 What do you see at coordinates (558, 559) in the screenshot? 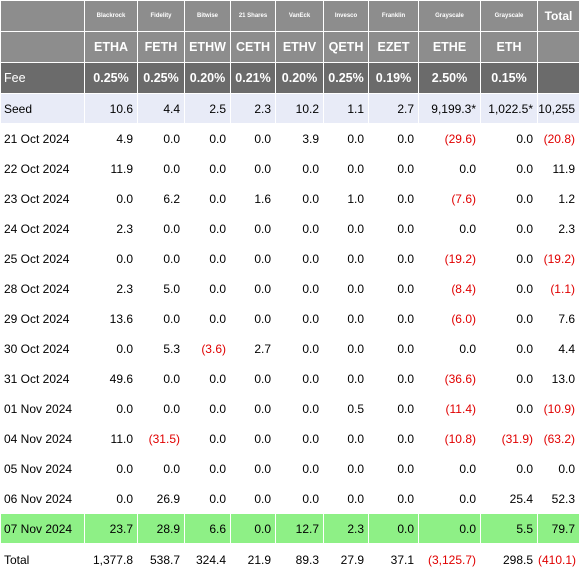
I see `grand-total: (410.1)` at bounding box center [558, 559].